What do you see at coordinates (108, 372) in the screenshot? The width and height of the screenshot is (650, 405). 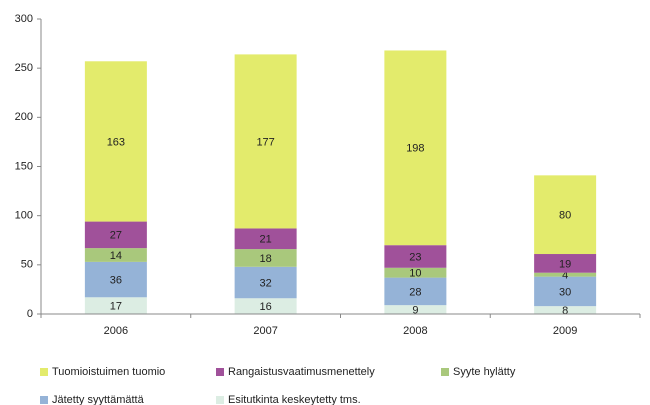 I see `legend-label: Tuomioistuimen tuomio` at bounding box center [108, 372].